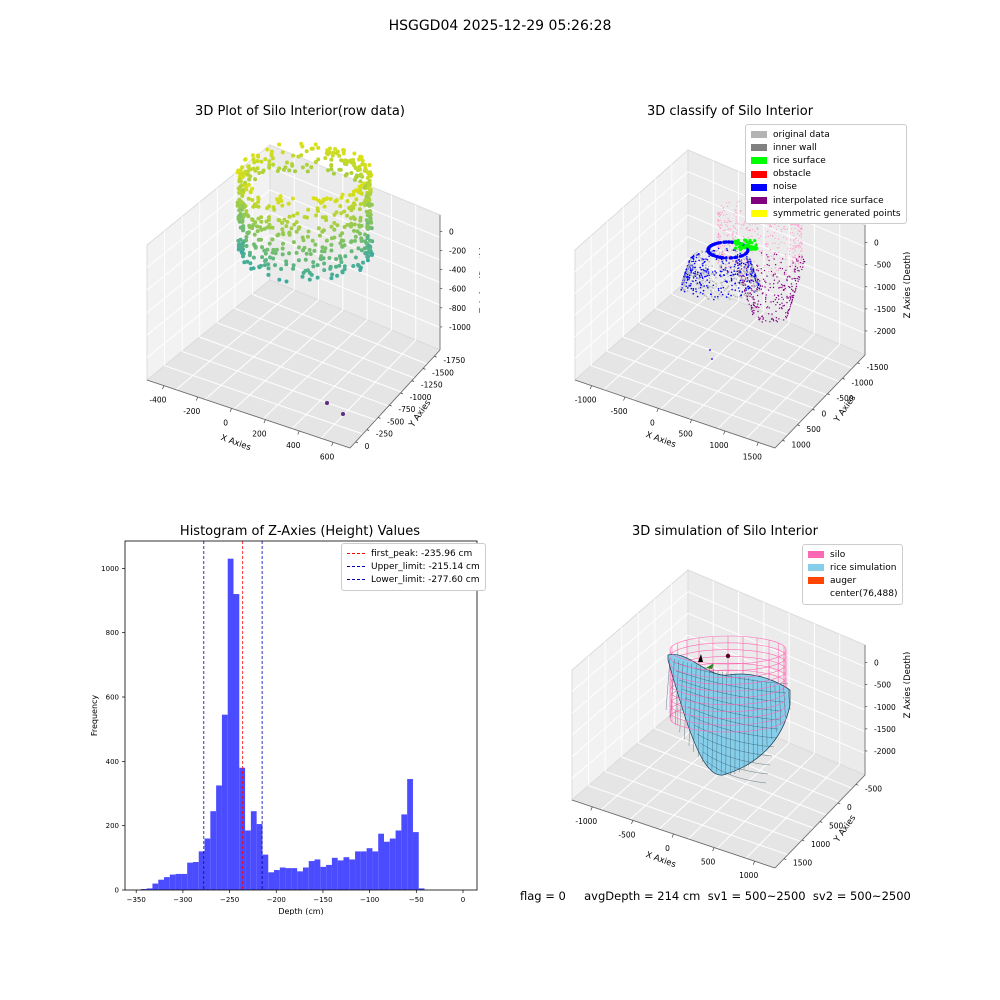  What do you see at coordinates (248, 414) in the screenshot?
I see `p1-axis-line` at bounding box center [248, 414].